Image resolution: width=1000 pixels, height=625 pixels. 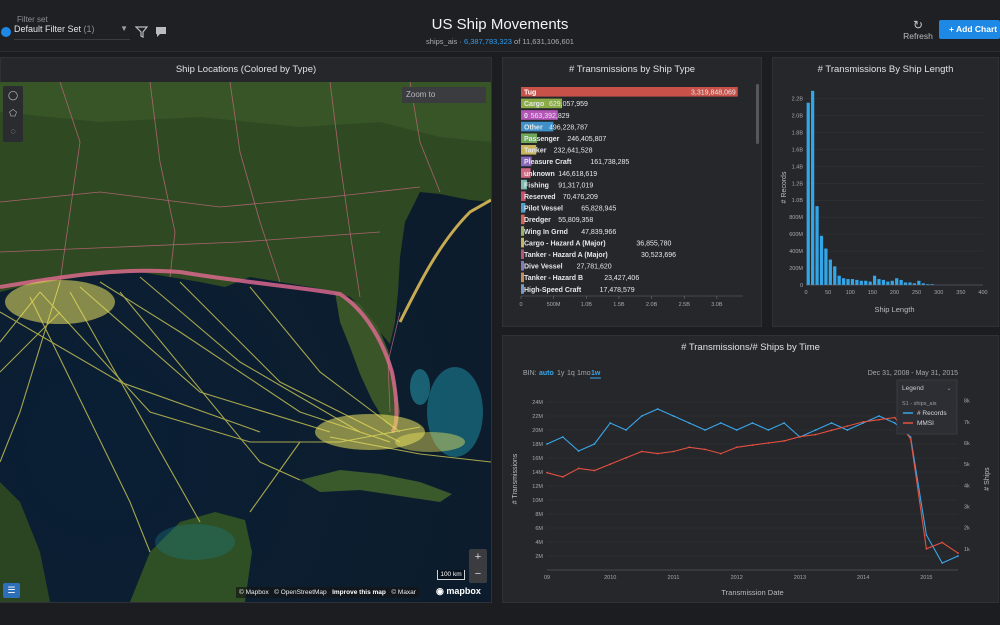 What do you see at coordinates (938, 293) in the screenshot?
I see `x-tick-label: 300` at bounding box center [938, 293].